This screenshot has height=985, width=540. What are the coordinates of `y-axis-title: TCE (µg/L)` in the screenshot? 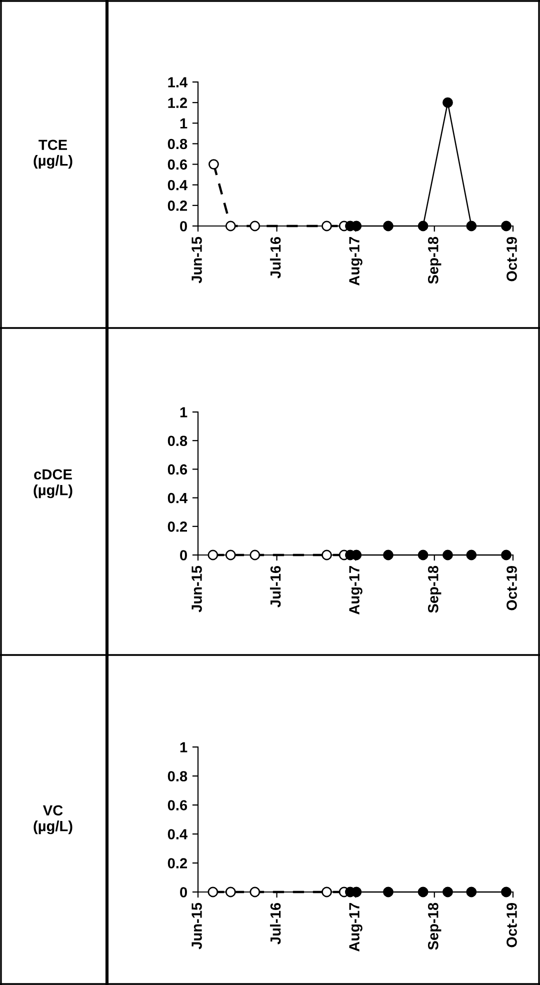 It's located at (53, 154).